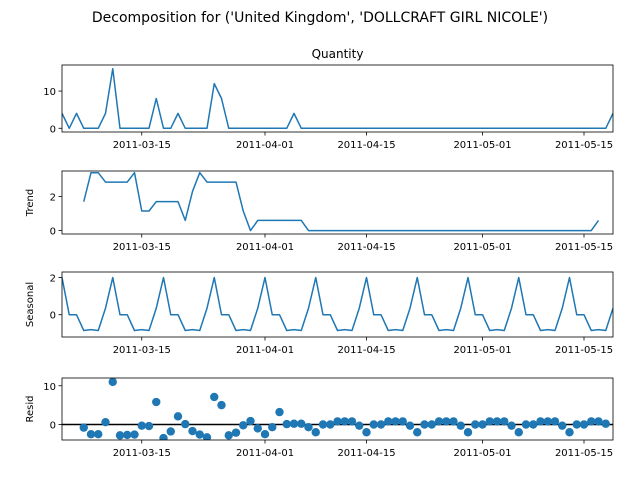 The image size is (640, 480). Describe the element at coordinates (482, 350) in the screenshot. I see `x-tick-label-seasonal: 2011-05-01` at that location.